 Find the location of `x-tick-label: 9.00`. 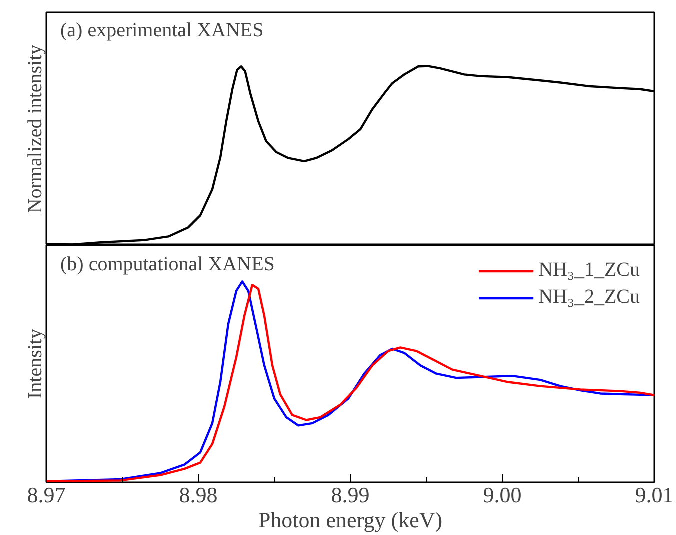

x-tick-label: 9.00 is located at coordinates (502, 495).